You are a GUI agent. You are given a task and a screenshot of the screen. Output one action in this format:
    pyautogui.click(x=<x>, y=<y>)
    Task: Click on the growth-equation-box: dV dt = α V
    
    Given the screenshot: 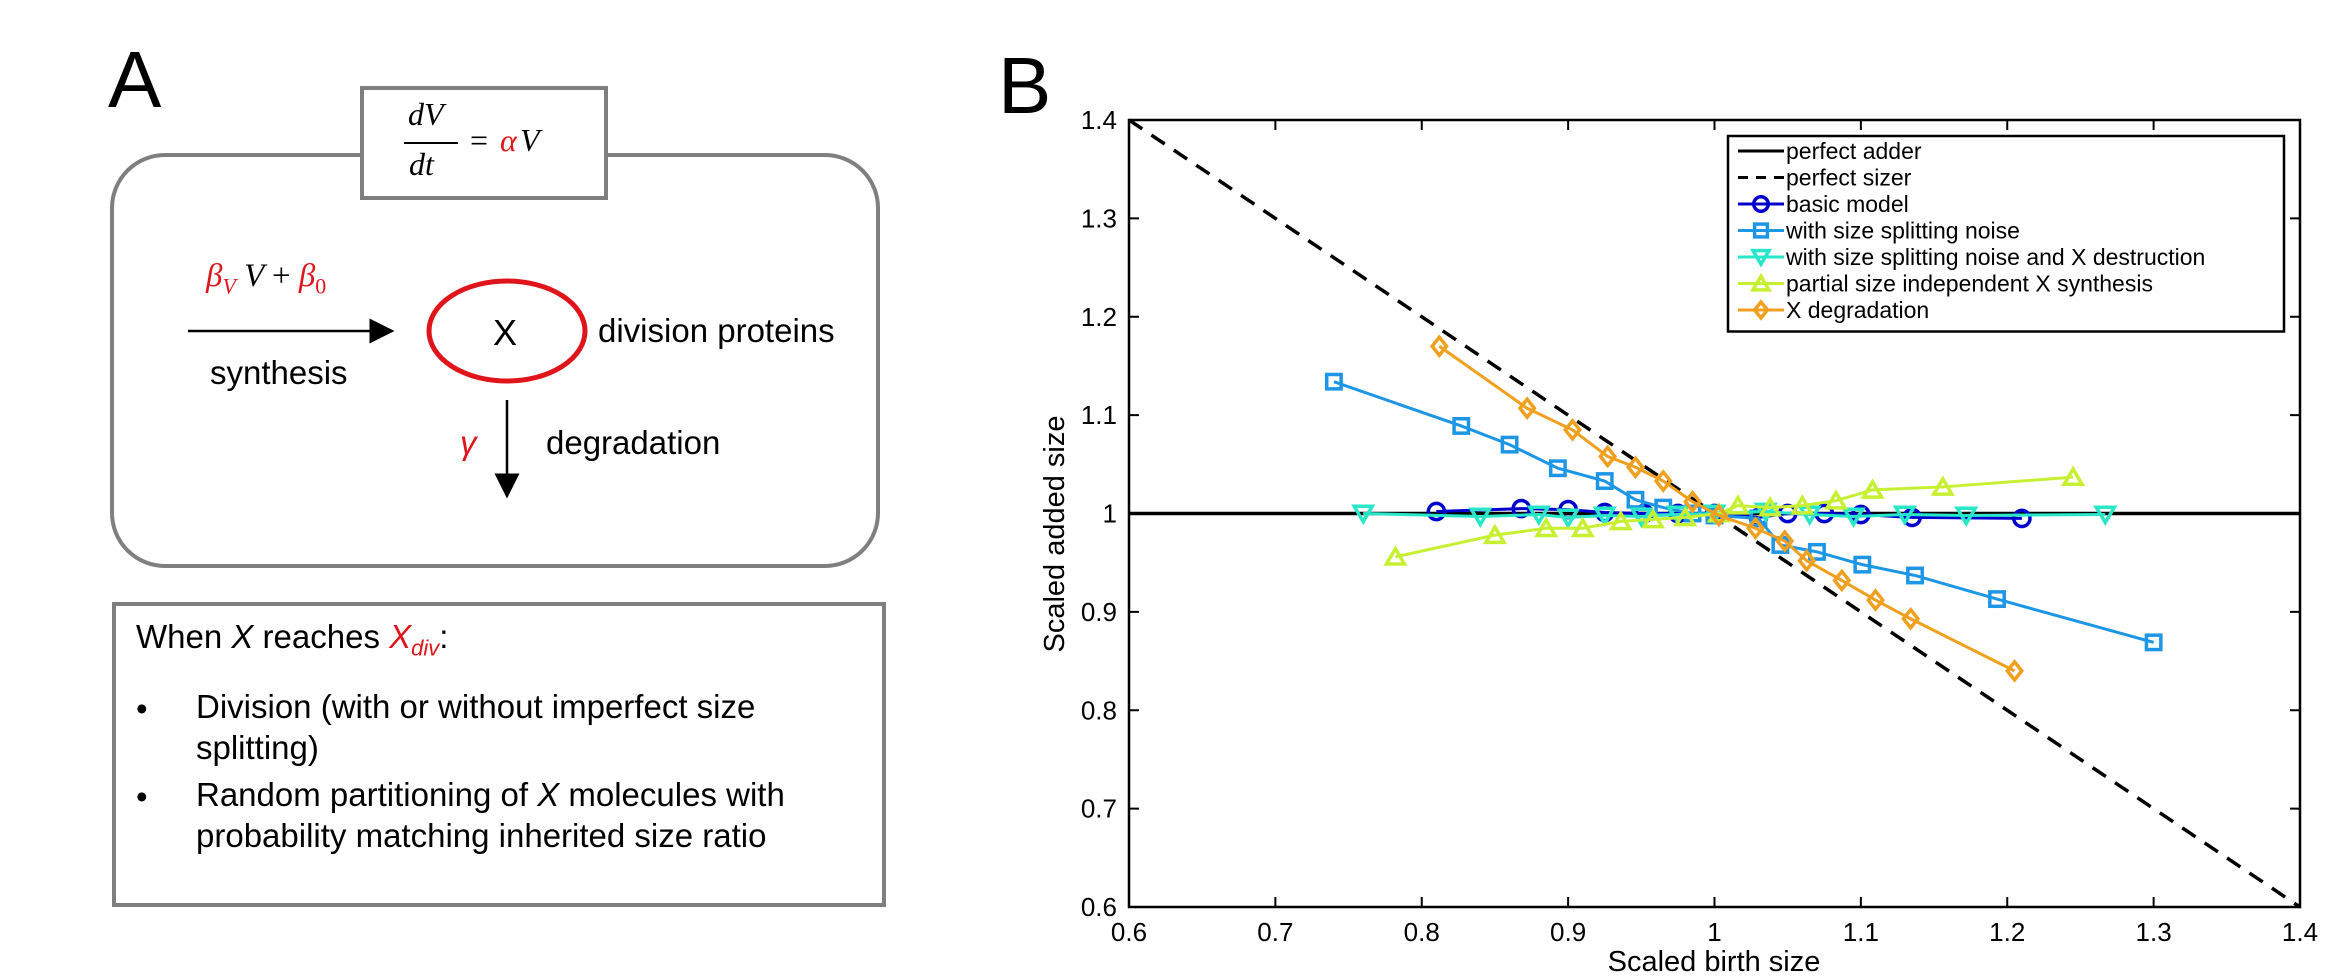 What is the action you would take?
    pyautogui.click(x=484, y=143)
    